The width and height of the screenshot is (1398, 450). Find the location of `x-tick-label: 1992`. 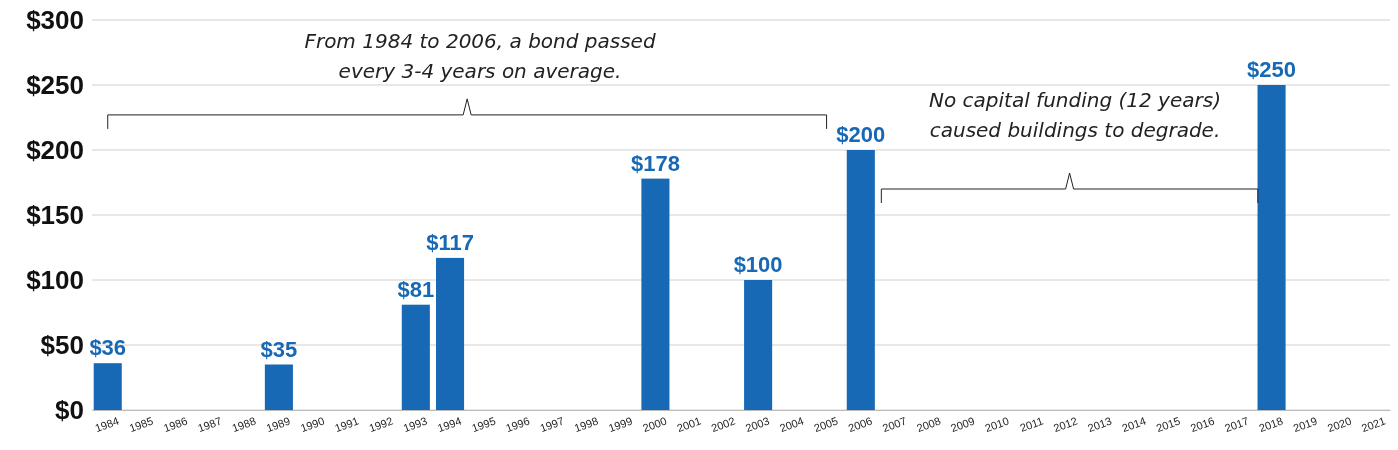

x-tick-label: 1992 is located at coordinates (381, 424).